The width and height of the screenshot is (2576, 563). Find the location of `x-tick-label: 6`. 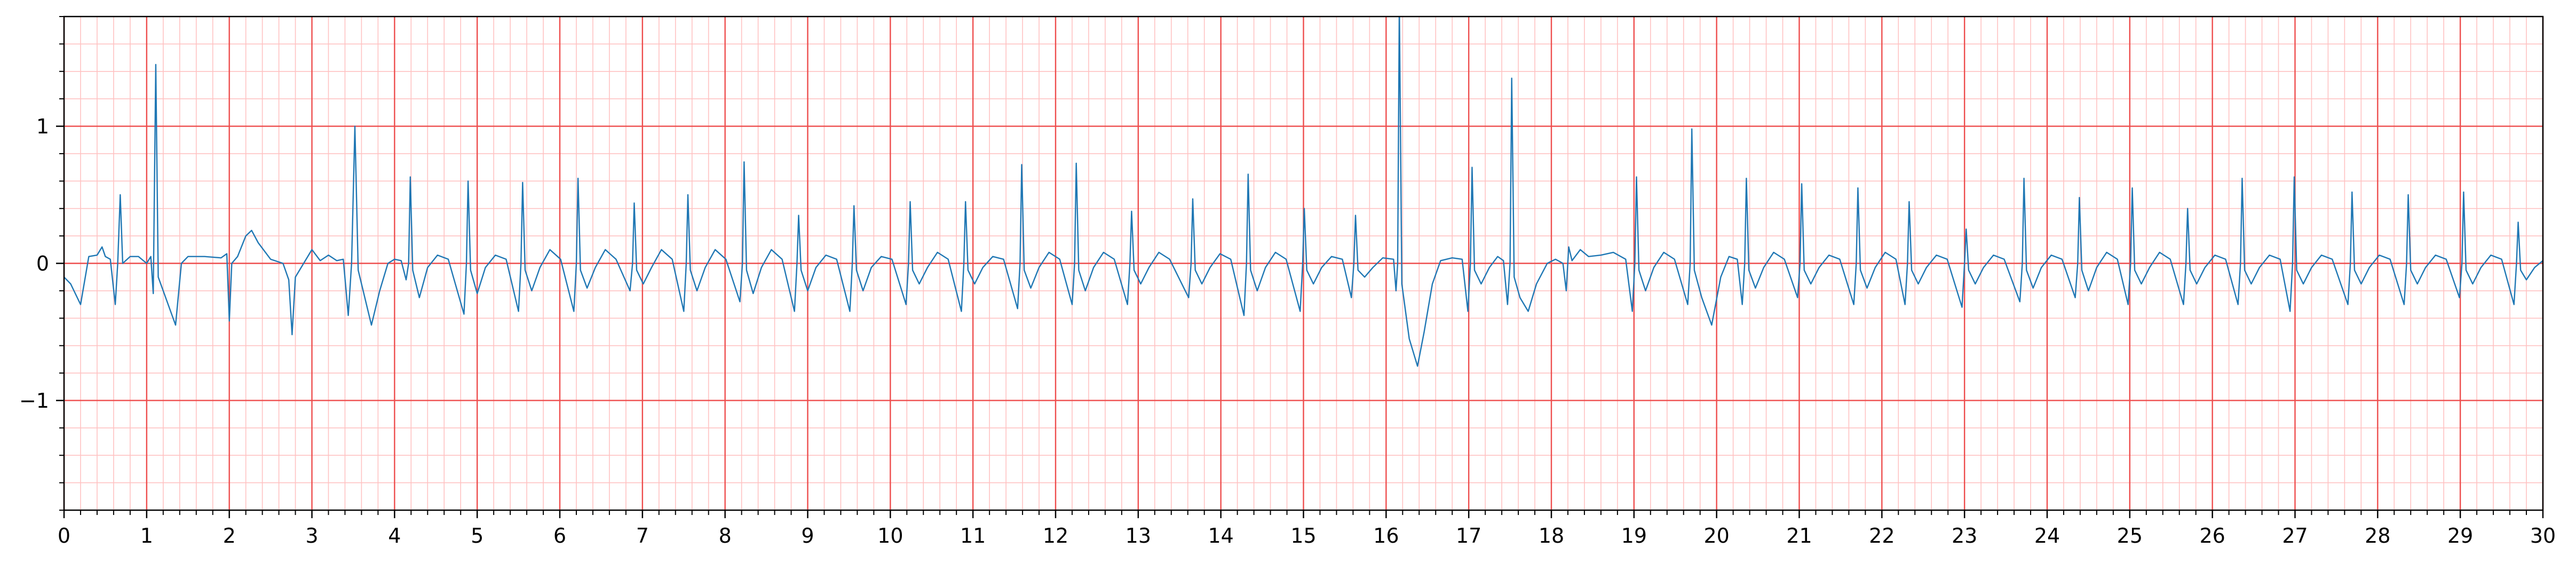

x-tick-label: 6 is located at coordinates (559, 536).